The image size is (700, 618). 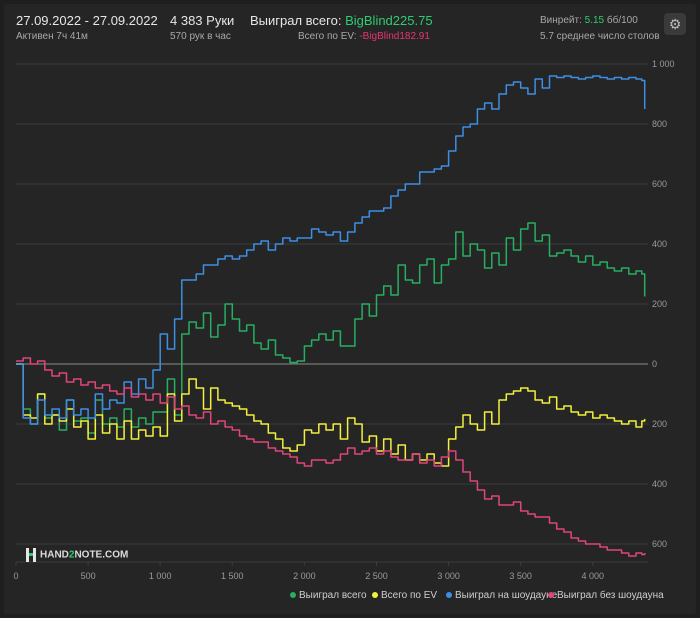 What do you see at coordinates (327, 36) in the screenshot?
I see `ev-total-label: Всего по EV:` at bounding box center [327, 36].